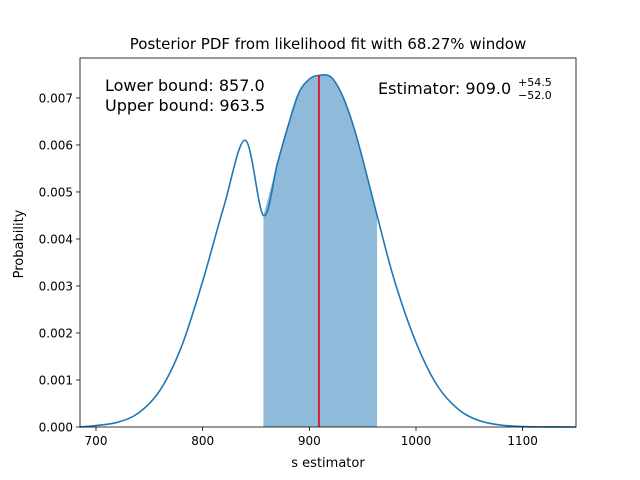 The width and height of the screenshot is (640, 480). I want to click on estimator-plus-error: +54.5, so click(535, 82).